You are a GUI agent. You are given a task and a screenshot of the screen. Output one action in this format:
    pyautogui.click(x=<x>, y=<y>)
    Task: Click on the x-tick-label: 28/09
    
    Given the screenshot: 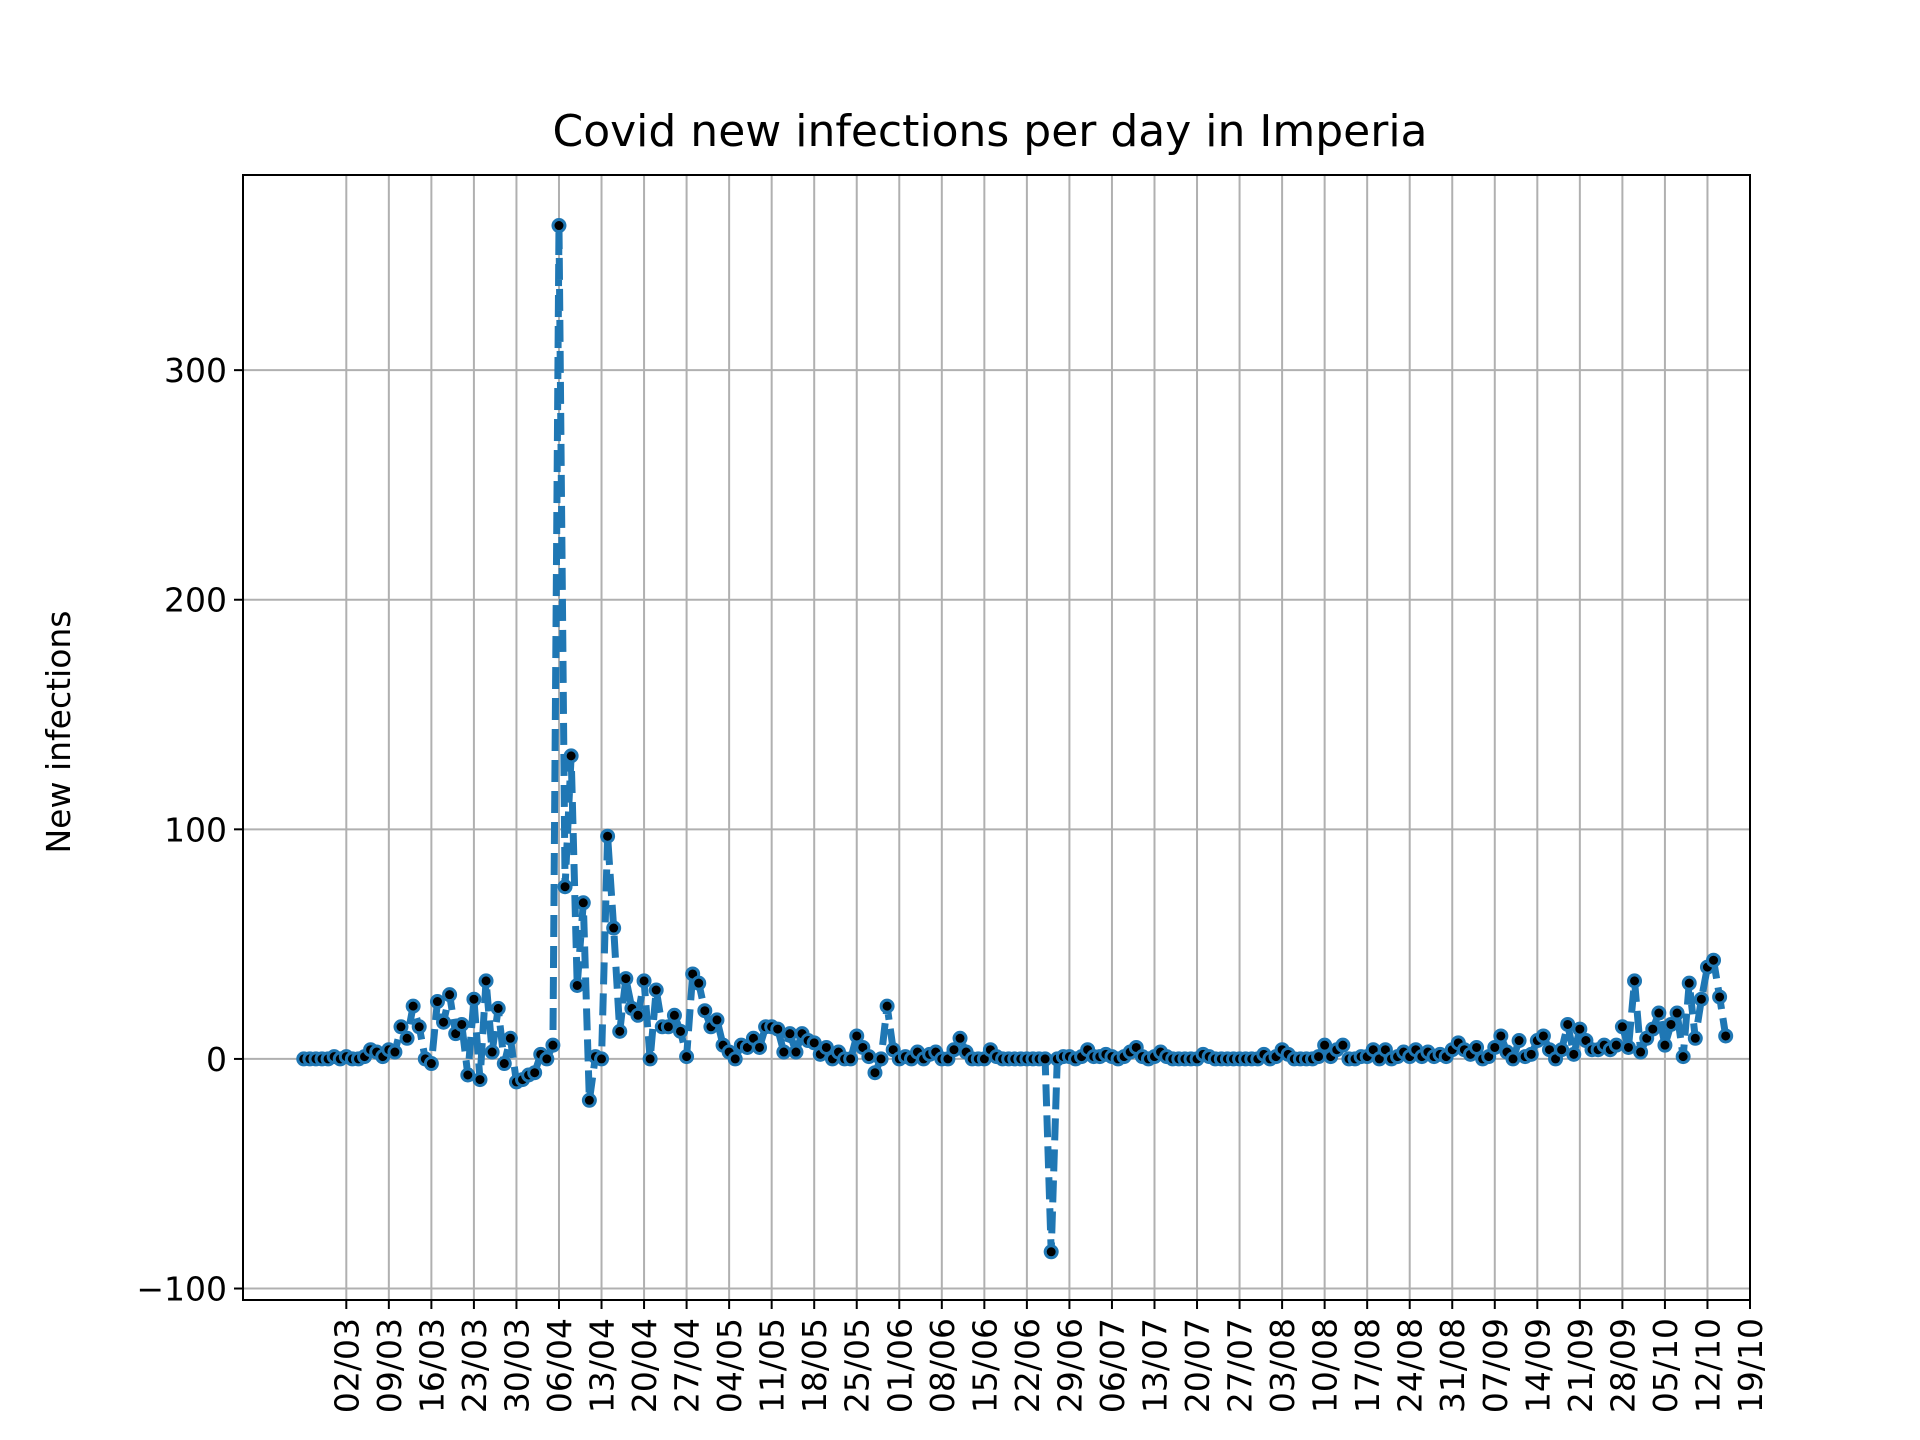 What is the action you would take?
    pyautogui.click(x=1622, y=1365)
    